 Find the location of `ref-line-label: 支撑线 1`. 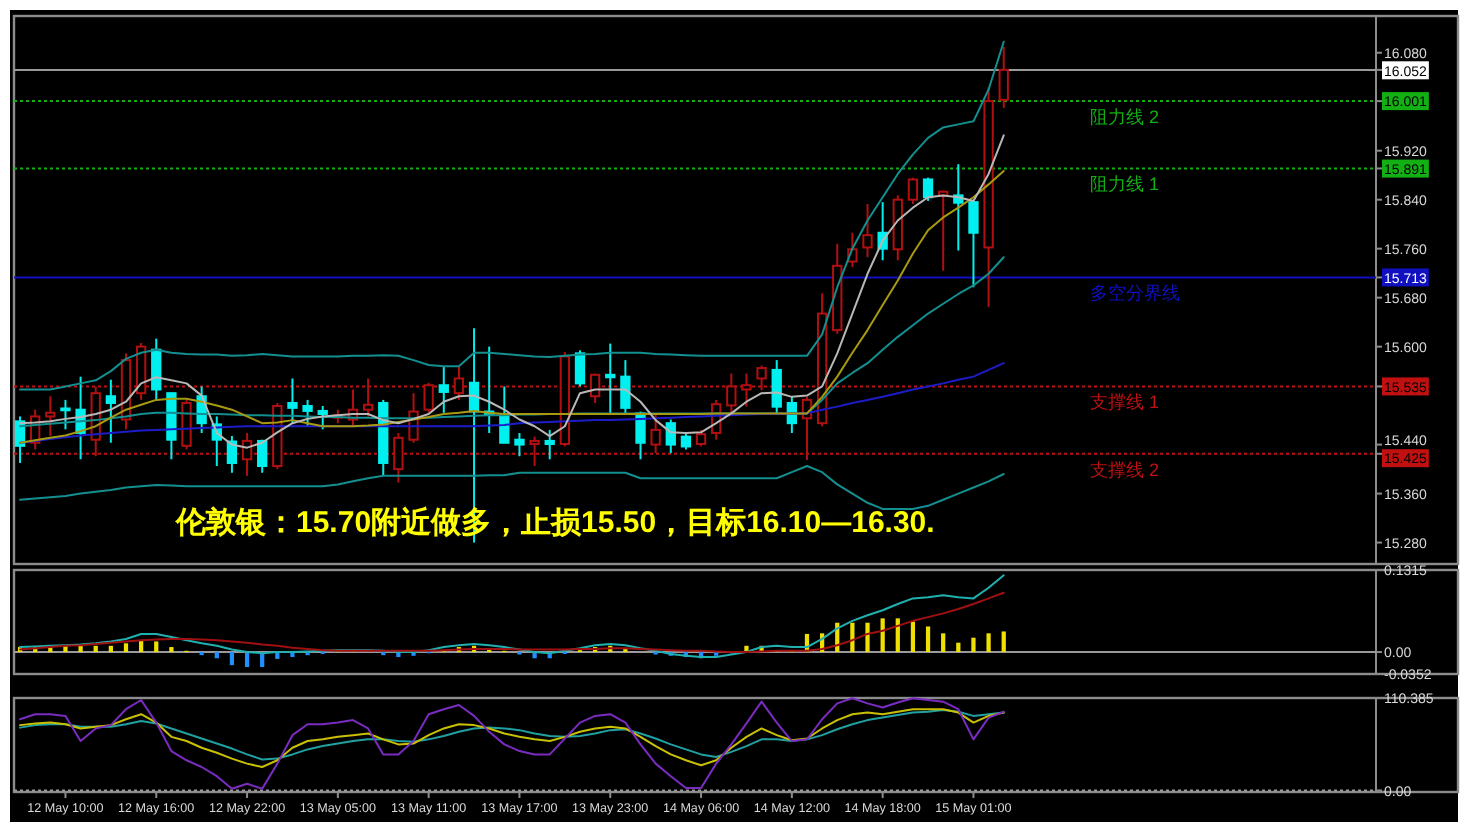

ref-line-label: 支撑线 1 is located at coordinates (1124, 402).